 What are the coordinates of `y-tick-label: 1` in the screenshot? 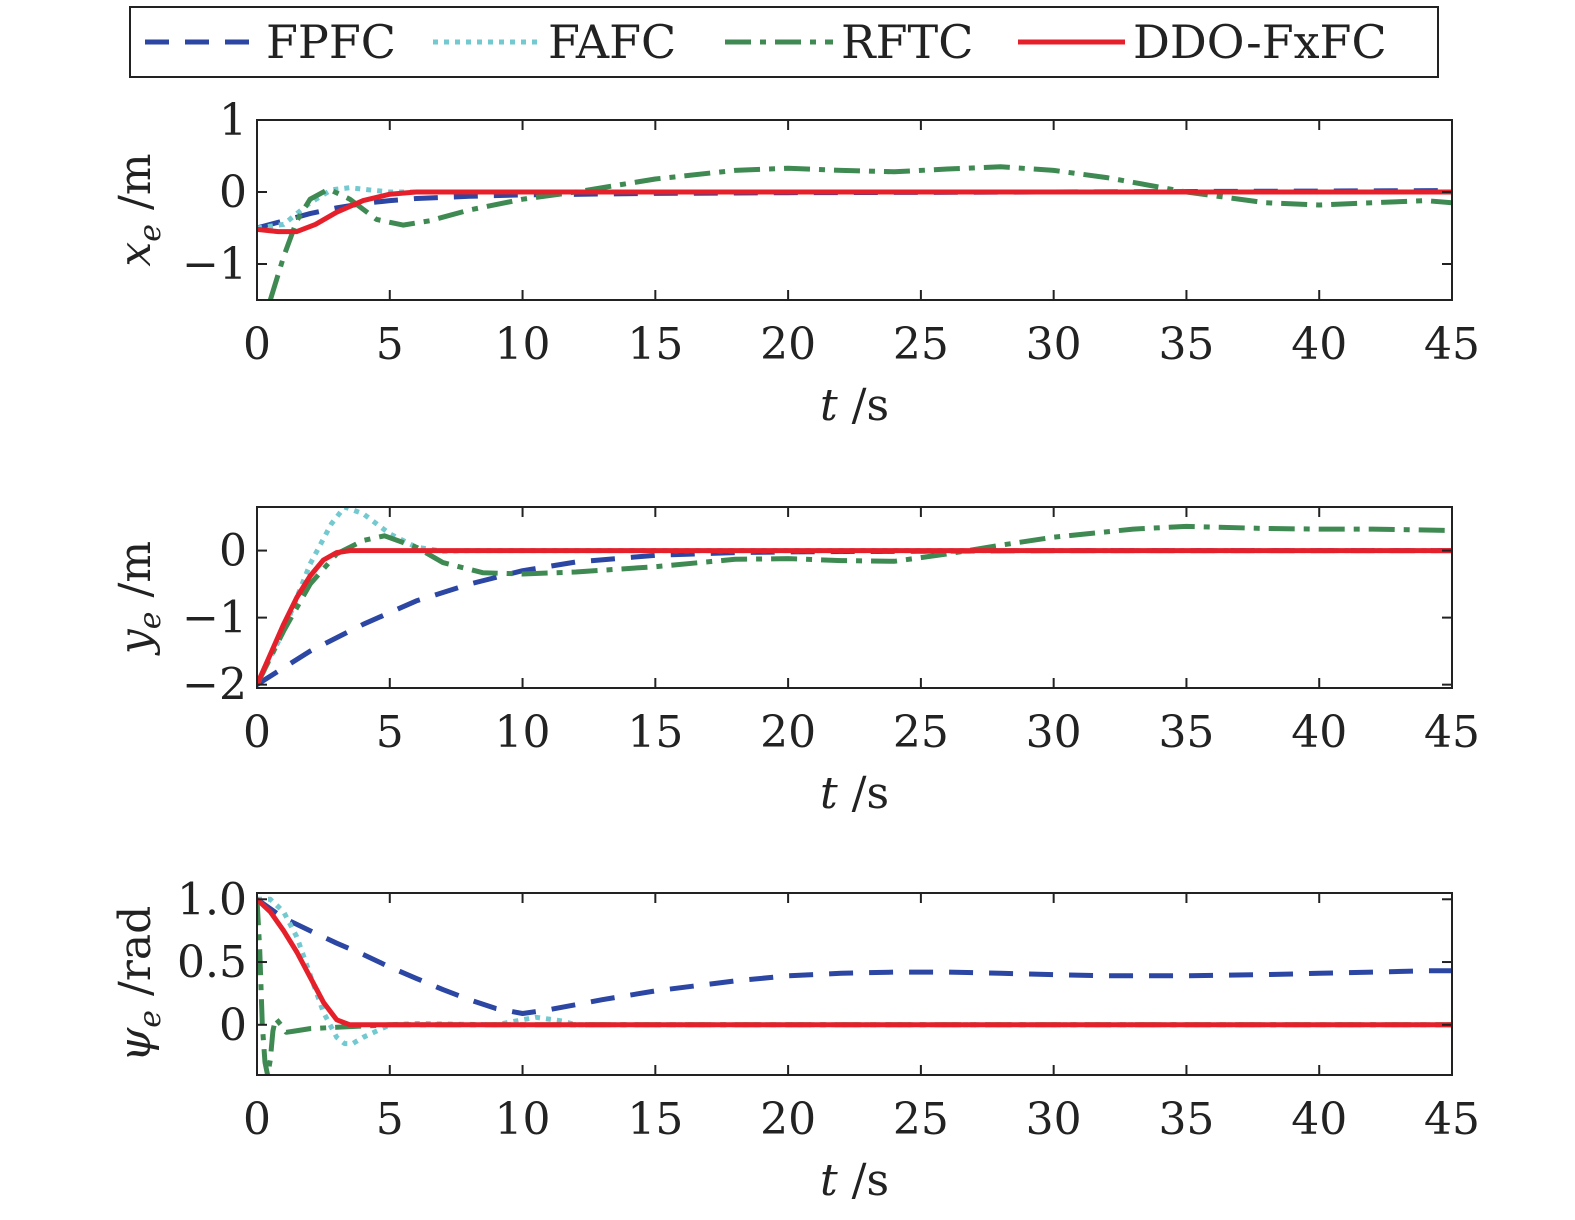 It's located at (233, 120).